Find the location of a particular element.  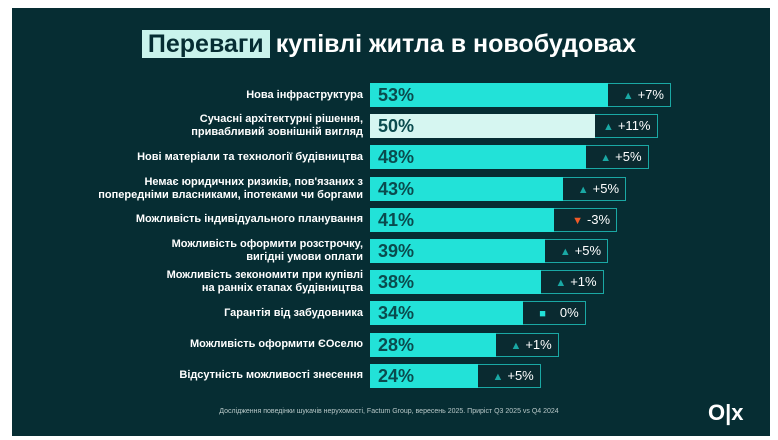

category-label: Нові матеріали та технології будівництва is located at coordinates (213, 157).